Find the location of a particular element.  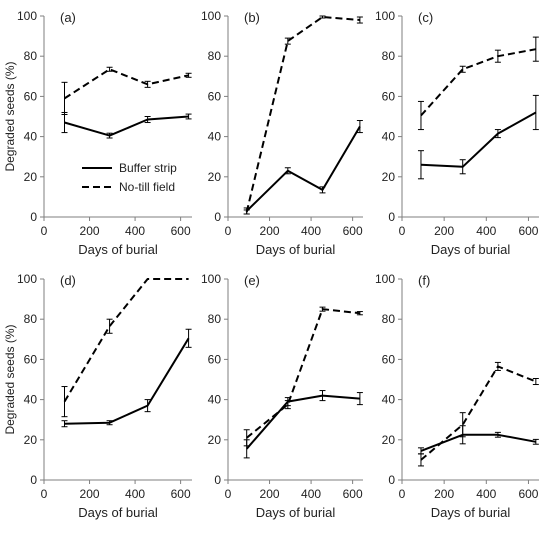

panel-label: (f) is located at coordinates (424, 280).